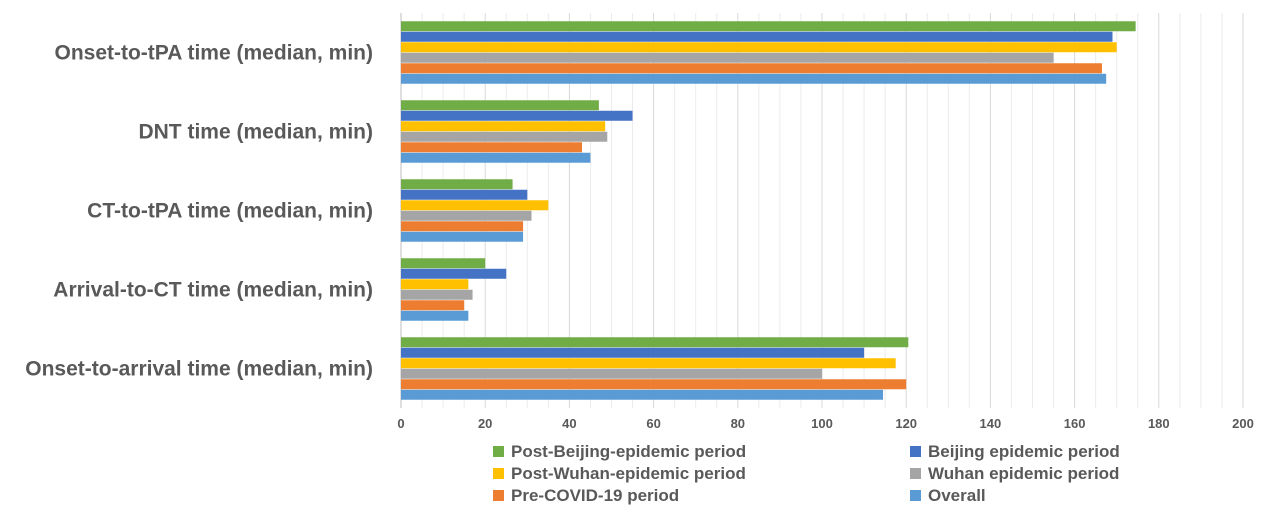 Image resolution: width=1263 pixels, height=516 pixels. Describe the element at coordinates (213, 290) in the screenshot. I see `category-label: Arrival-to-CT time (median, min)` at that location.